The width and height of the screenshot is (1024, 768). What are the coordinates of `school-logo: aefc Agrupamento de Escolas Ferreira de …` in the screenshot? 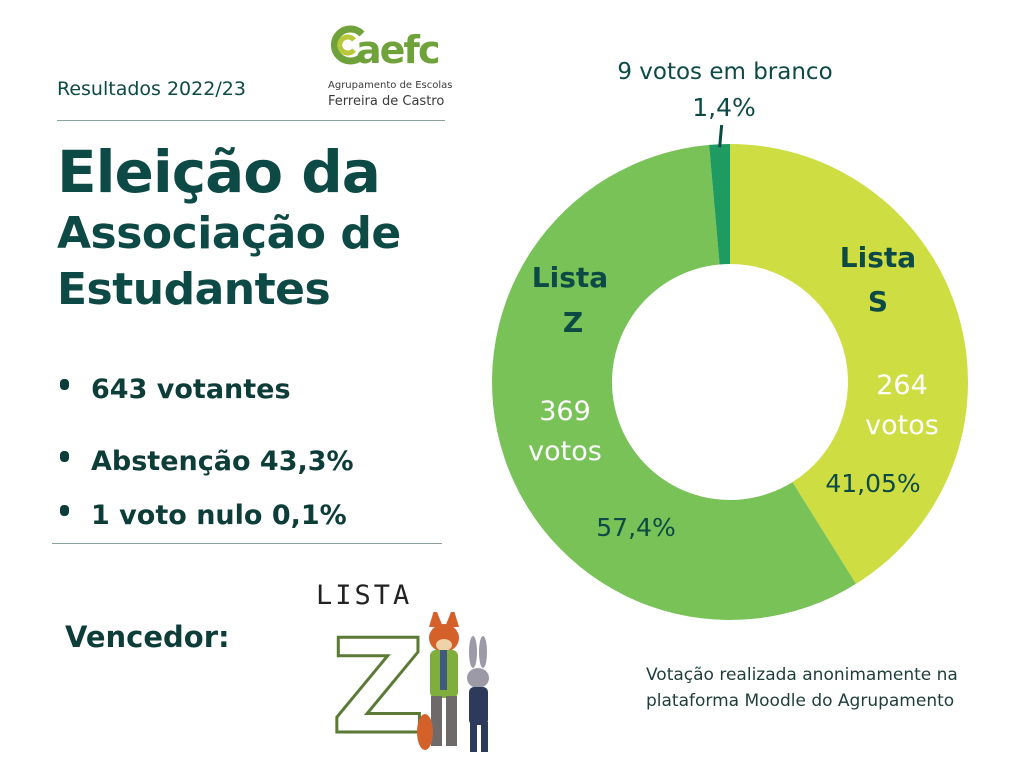 It's located at (391, 65).